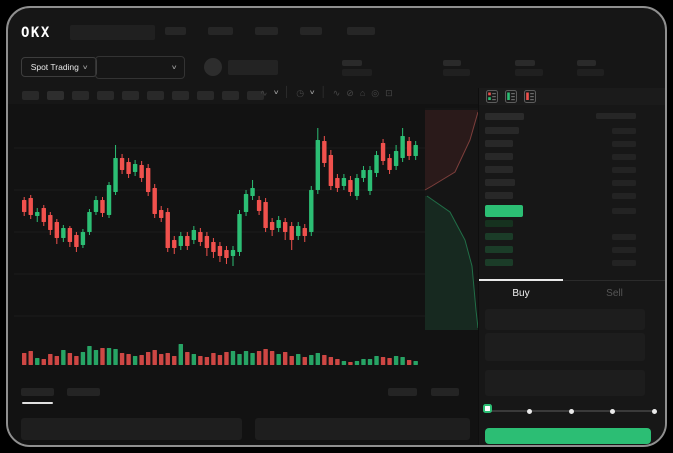 The width and height of the screenshot is (673, 453). Describe the element at coordinates (37, 392) in the screenshot. I see `bottom-tab-active` at that location.